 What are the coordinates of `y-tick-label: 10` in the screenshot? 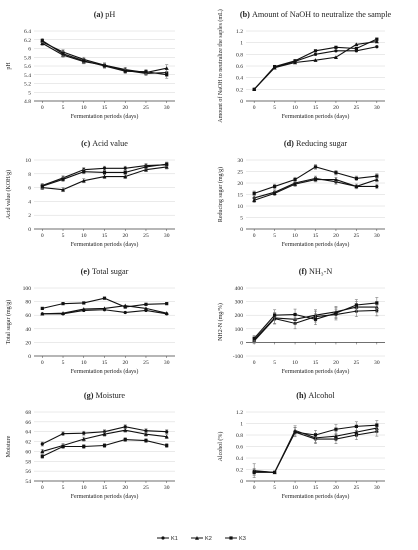 It's located at (28, 161).